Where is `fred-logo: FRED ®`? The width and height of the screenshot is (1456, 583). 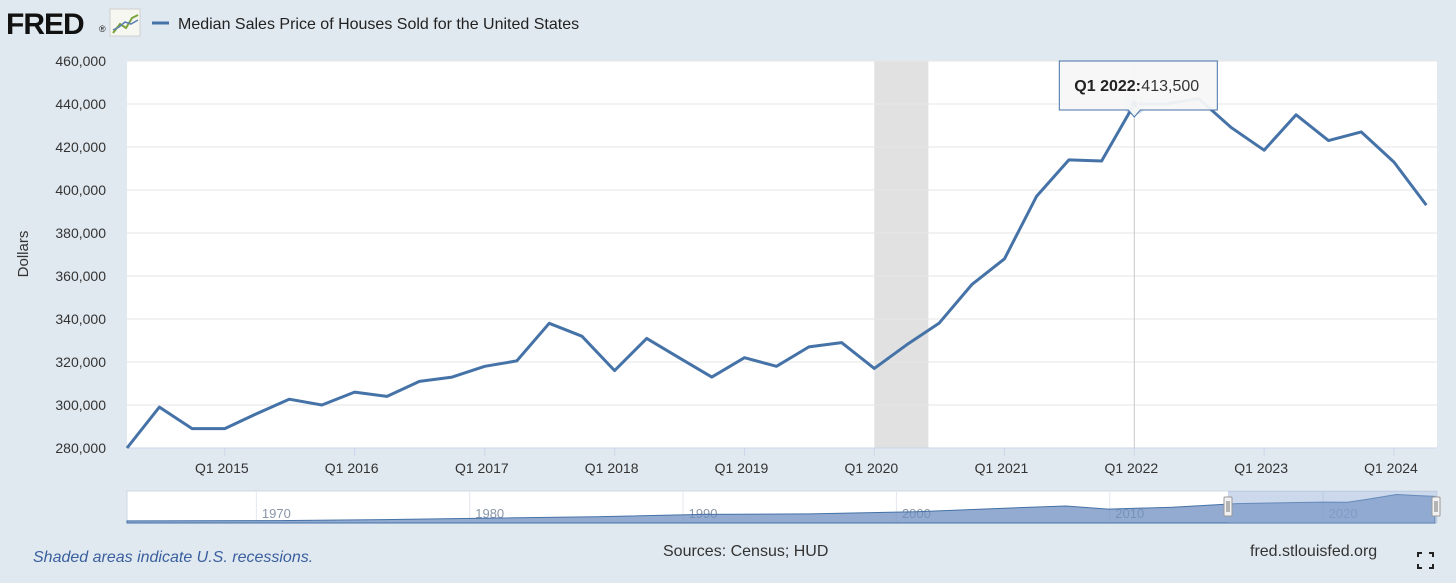 fred-logo: FRED ® is located at coordinates (56, 24).